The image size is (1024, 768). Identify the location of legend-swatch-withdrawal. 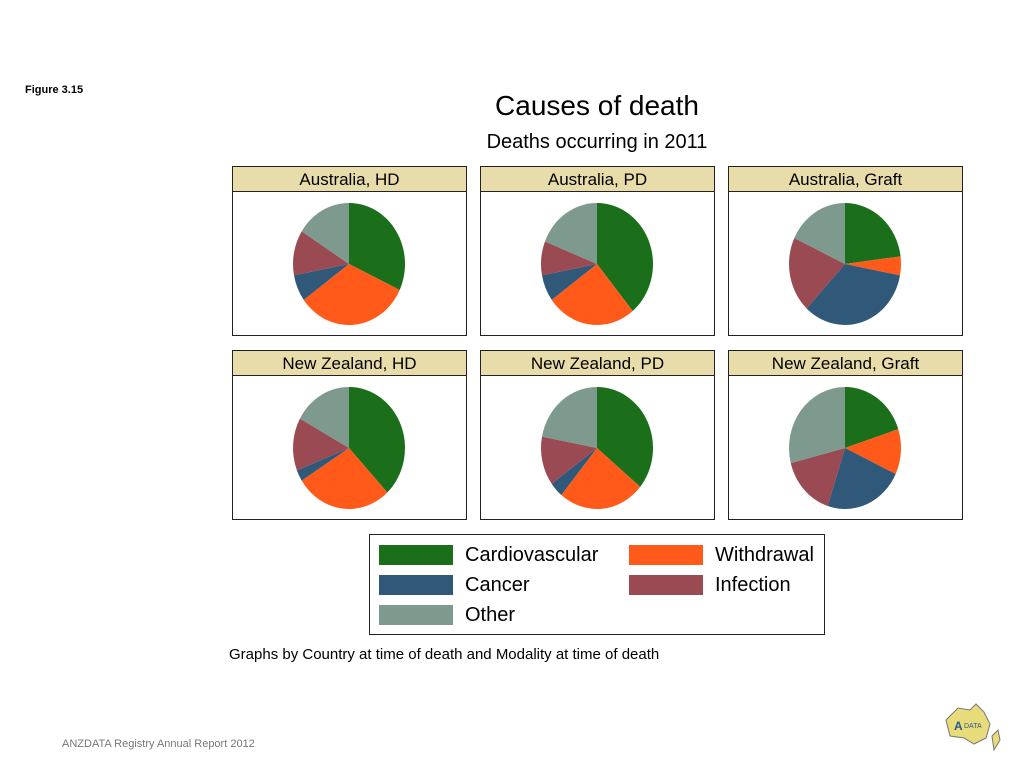
(666, 555).